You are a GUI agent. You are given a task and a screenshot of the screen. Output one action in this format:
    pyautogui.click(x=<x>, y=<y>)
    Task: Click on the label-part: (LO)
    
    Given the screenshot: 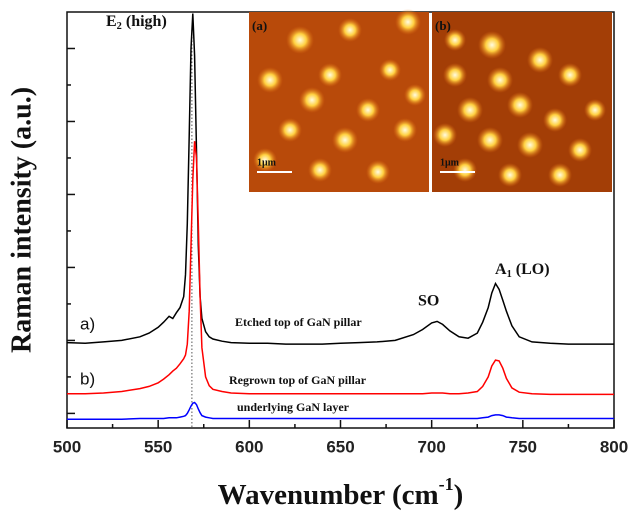 What is the action you would take?
    pyautogui.click(x=531, y=269)
    